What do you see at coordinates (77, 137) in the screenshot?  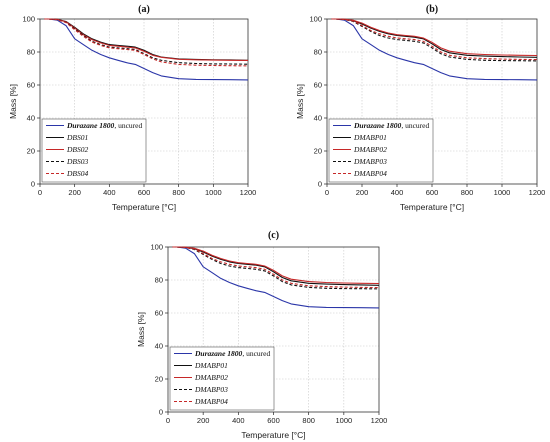 I see `legend-entry: DBS01` at bounding box center [77, 137].